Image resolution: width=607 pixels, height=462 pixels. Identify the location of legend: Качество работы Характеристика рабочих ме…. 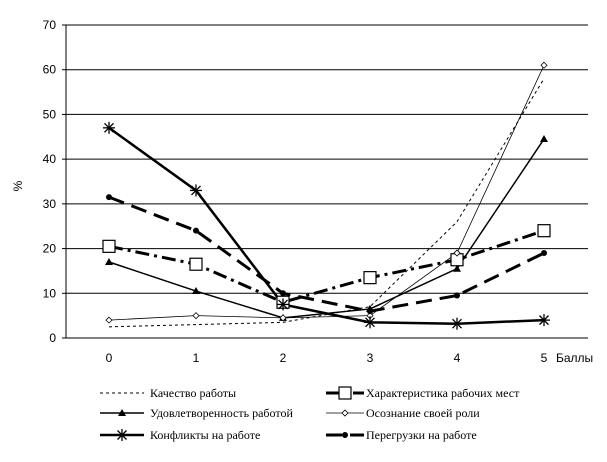
(310, 414).